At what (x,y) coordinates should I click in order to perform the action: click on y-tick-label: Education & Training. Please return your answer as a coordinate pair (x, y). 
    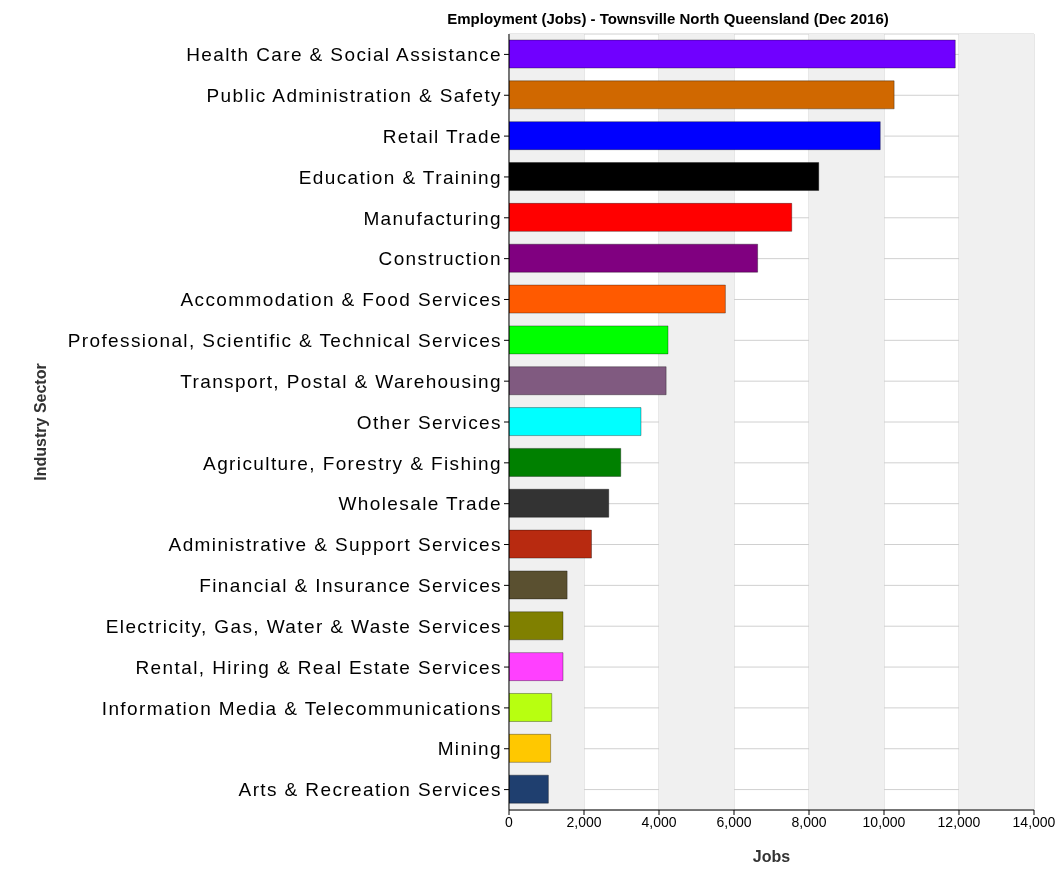
    Looking at the image, I should click on (400, 177).